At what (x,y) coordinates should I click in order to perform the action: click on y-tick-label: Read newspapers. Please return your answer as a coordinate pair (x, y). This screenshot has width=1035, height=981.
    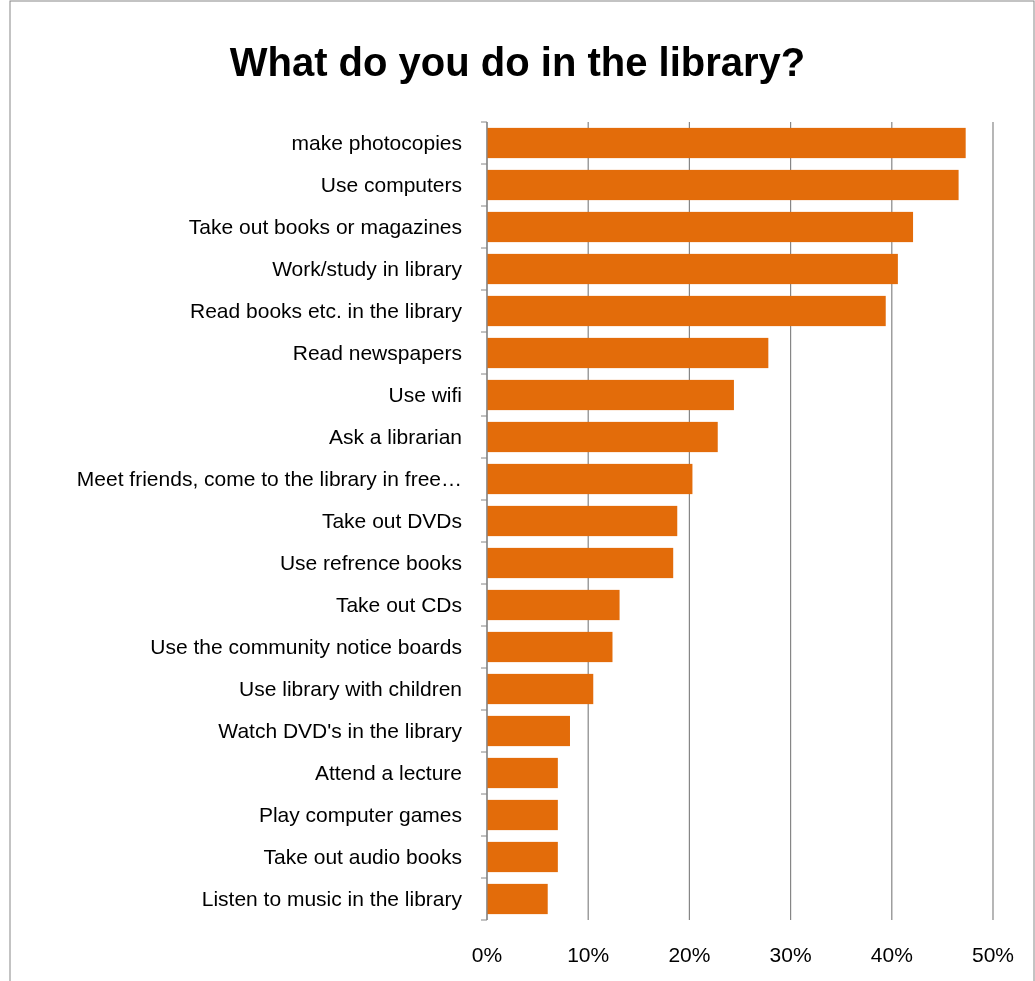
    Looking at the image, I should click on (377, 353).